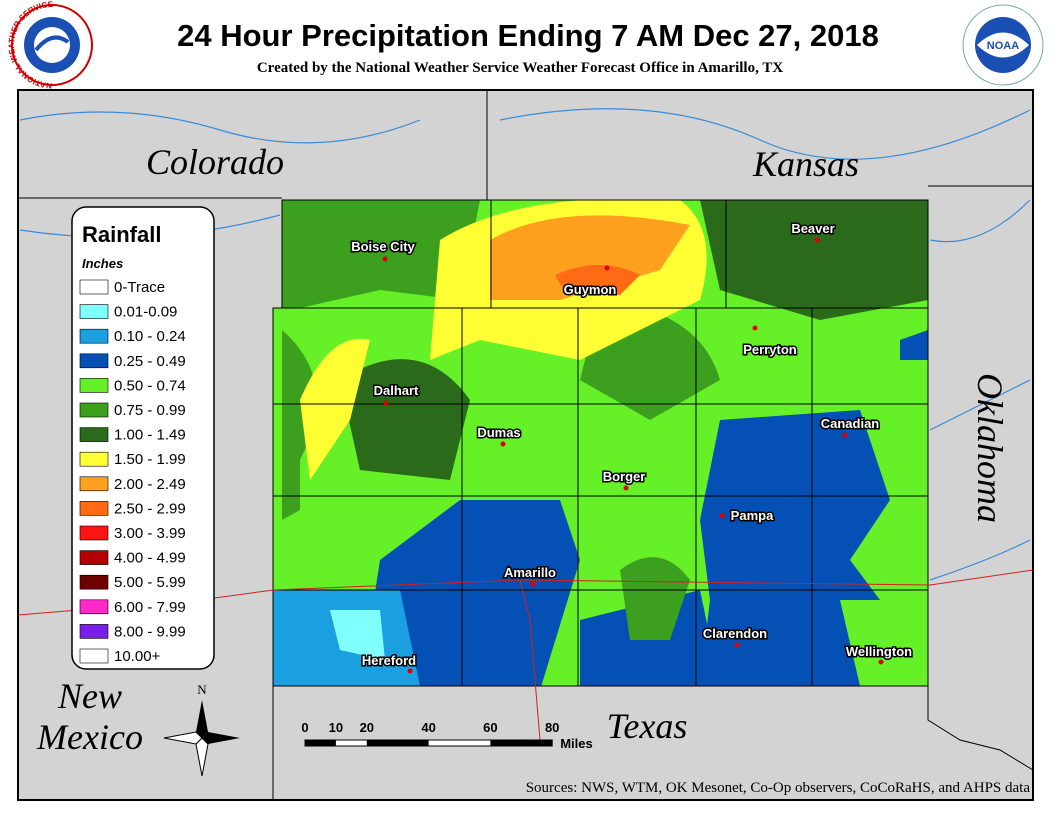  Describe the element at coordinates (121, 234) in the screenshot. I see `legend-title: Rainfall` at that location.